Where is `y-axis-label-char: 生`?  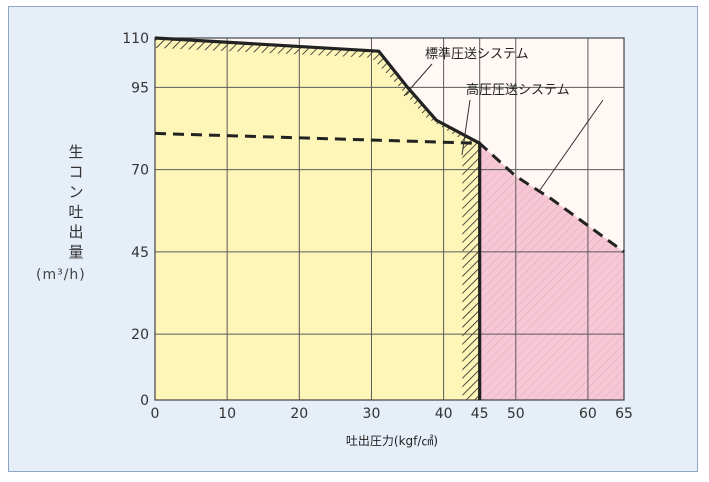
y-axis-label-char: 生 is located at coordinates (76, 152).